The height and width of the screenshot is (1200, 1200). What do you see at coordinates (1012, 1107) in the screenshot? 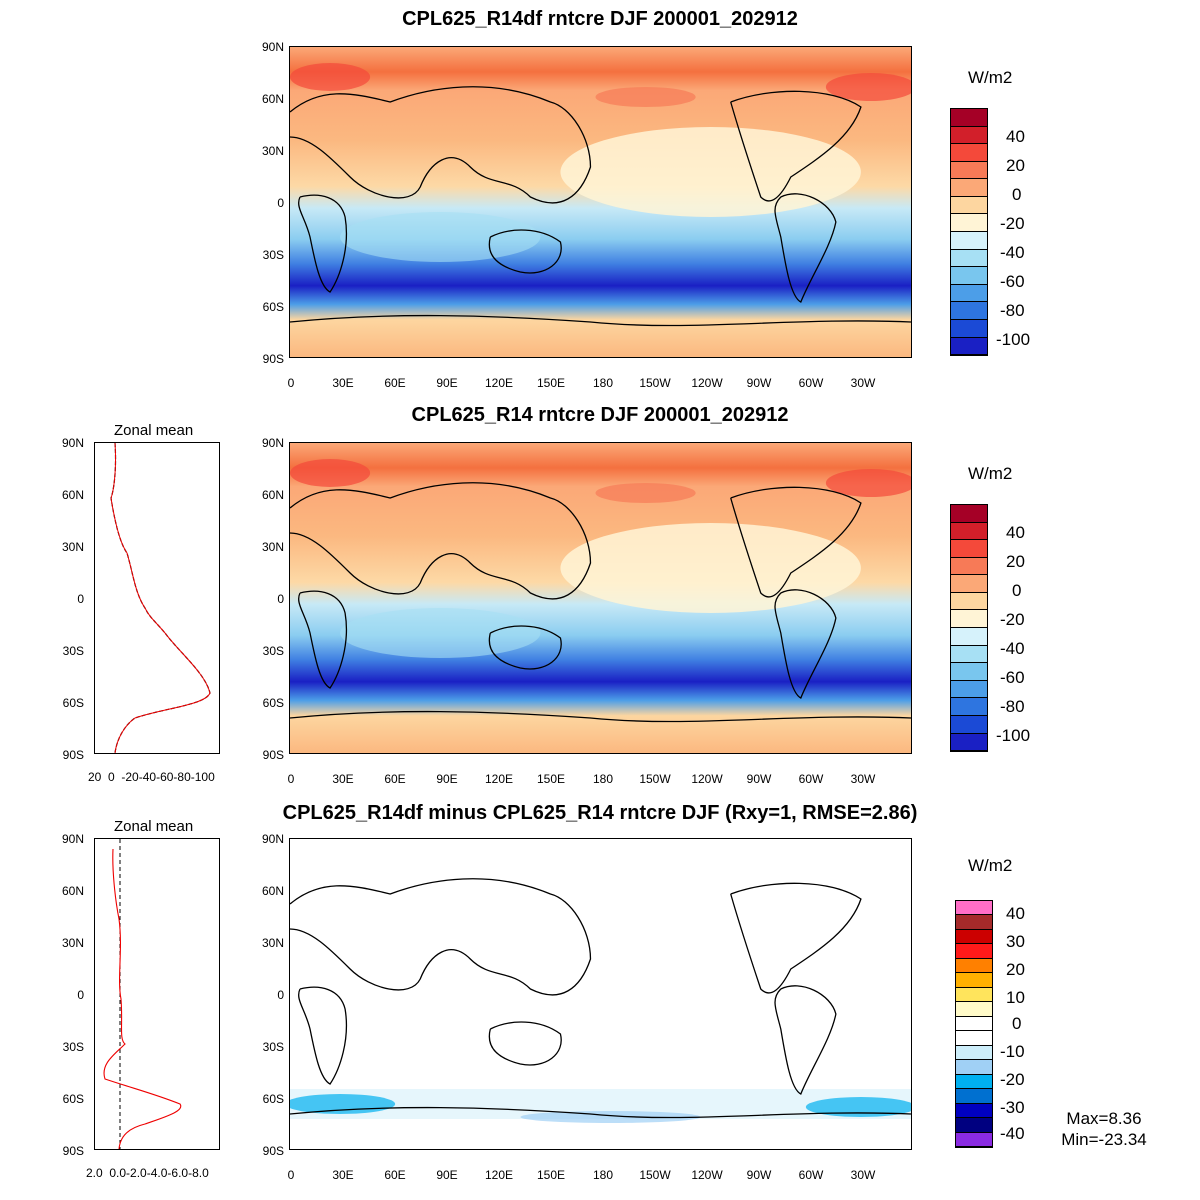
I see `colorbar-label: -30` at bounding box center [1012, 1107].